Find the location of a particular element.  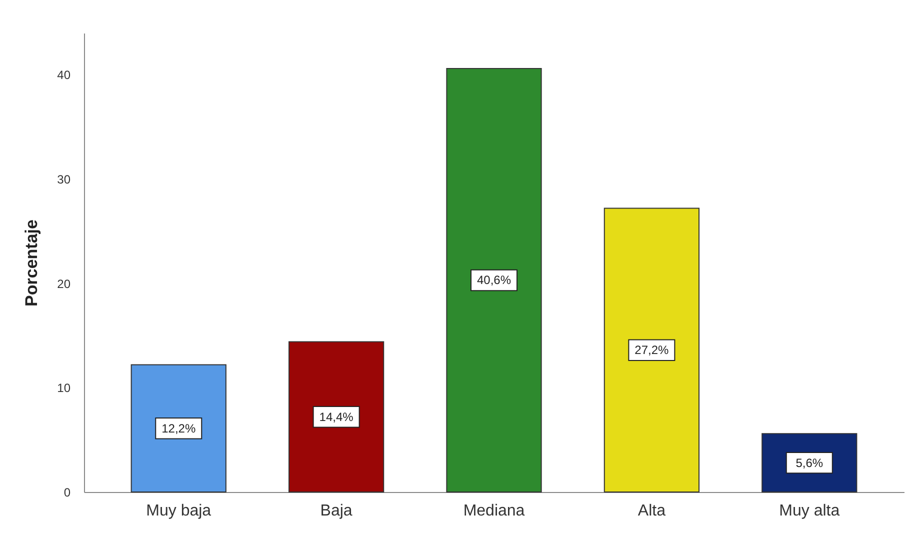

data-label: 5,6% is located at coordinates (810, 463).